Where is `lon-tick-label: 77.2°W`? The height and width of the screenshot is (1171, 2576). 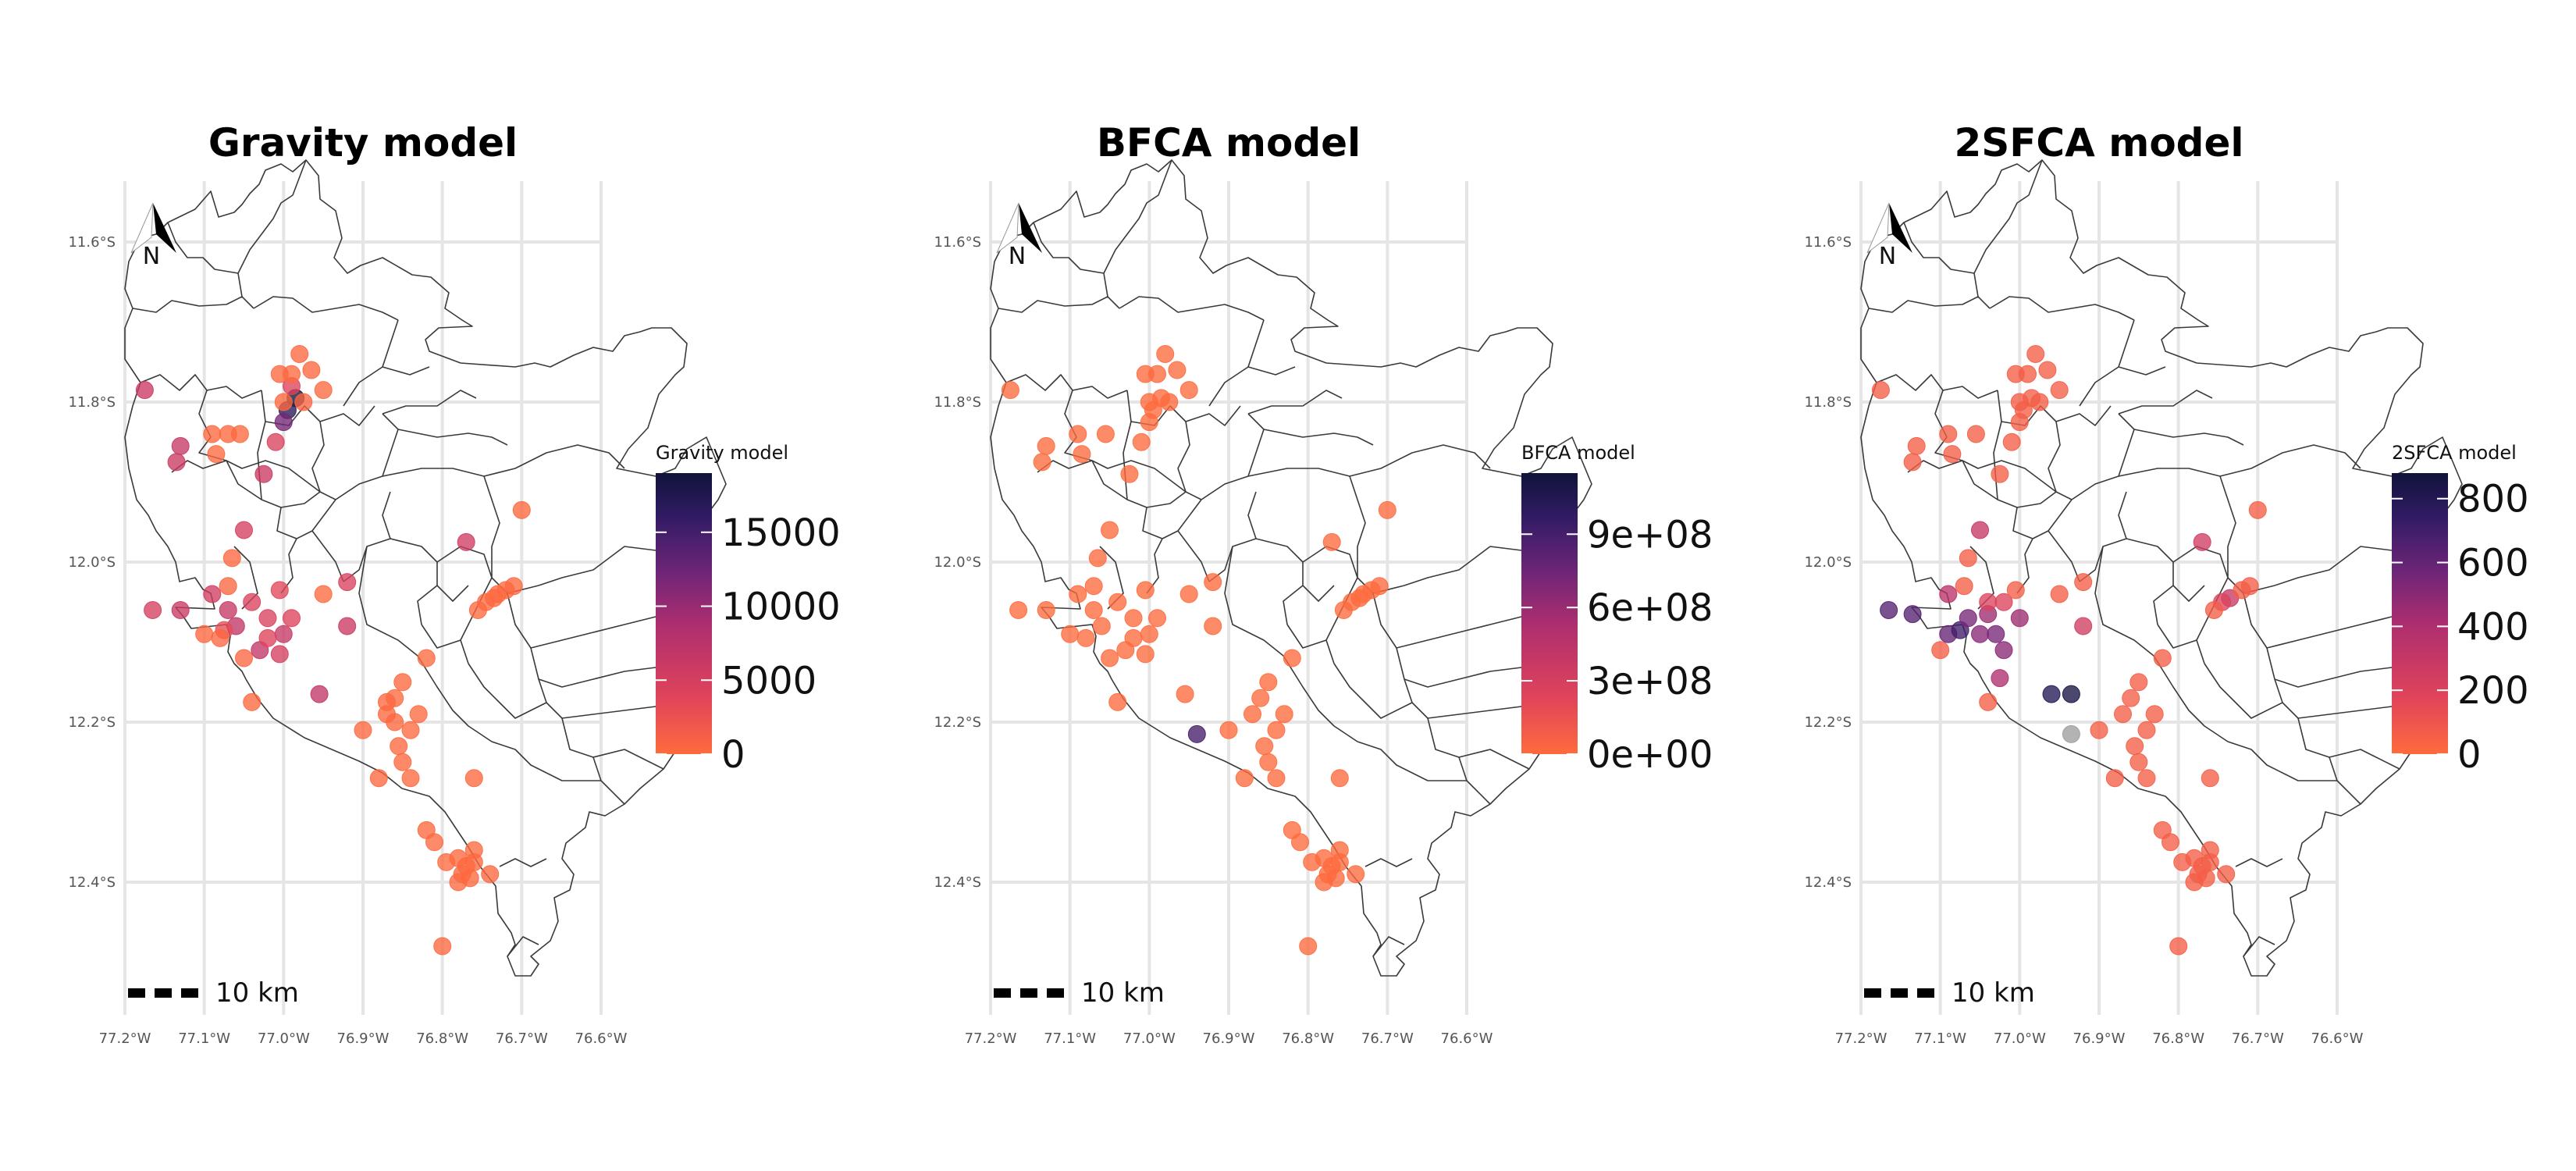
lon-tick-label: 77.2°W is located at coordinates (991, 1038).